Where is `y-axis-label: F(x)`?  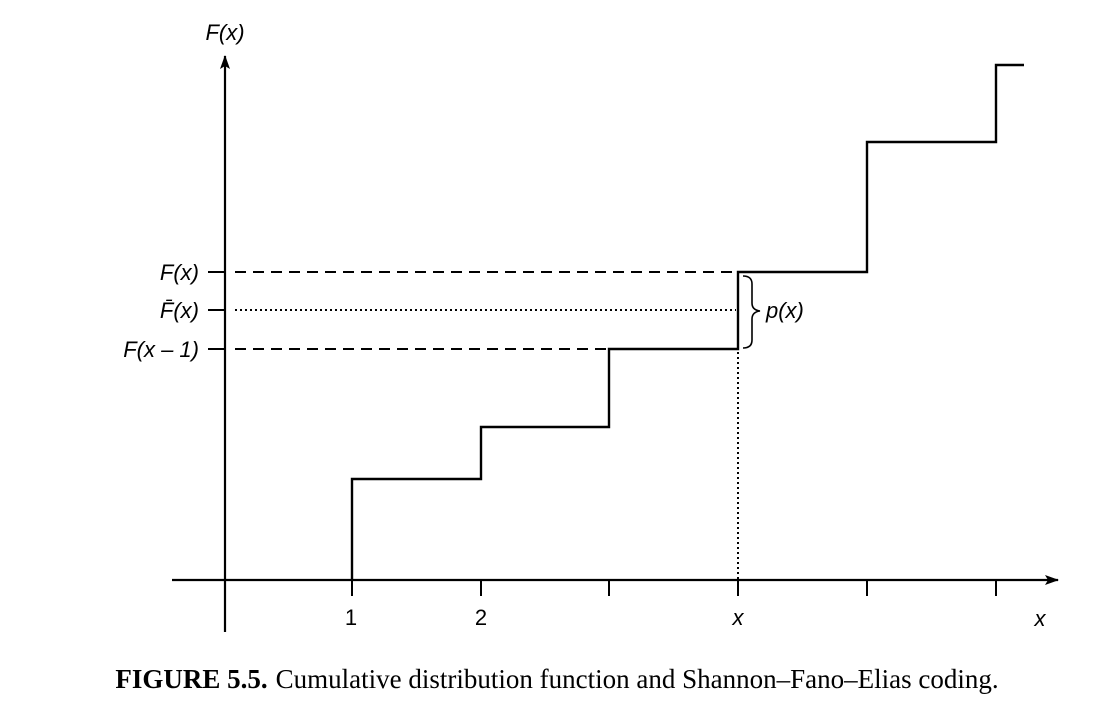 y-axis-label: F(x) is located at coordinates (224, 32).